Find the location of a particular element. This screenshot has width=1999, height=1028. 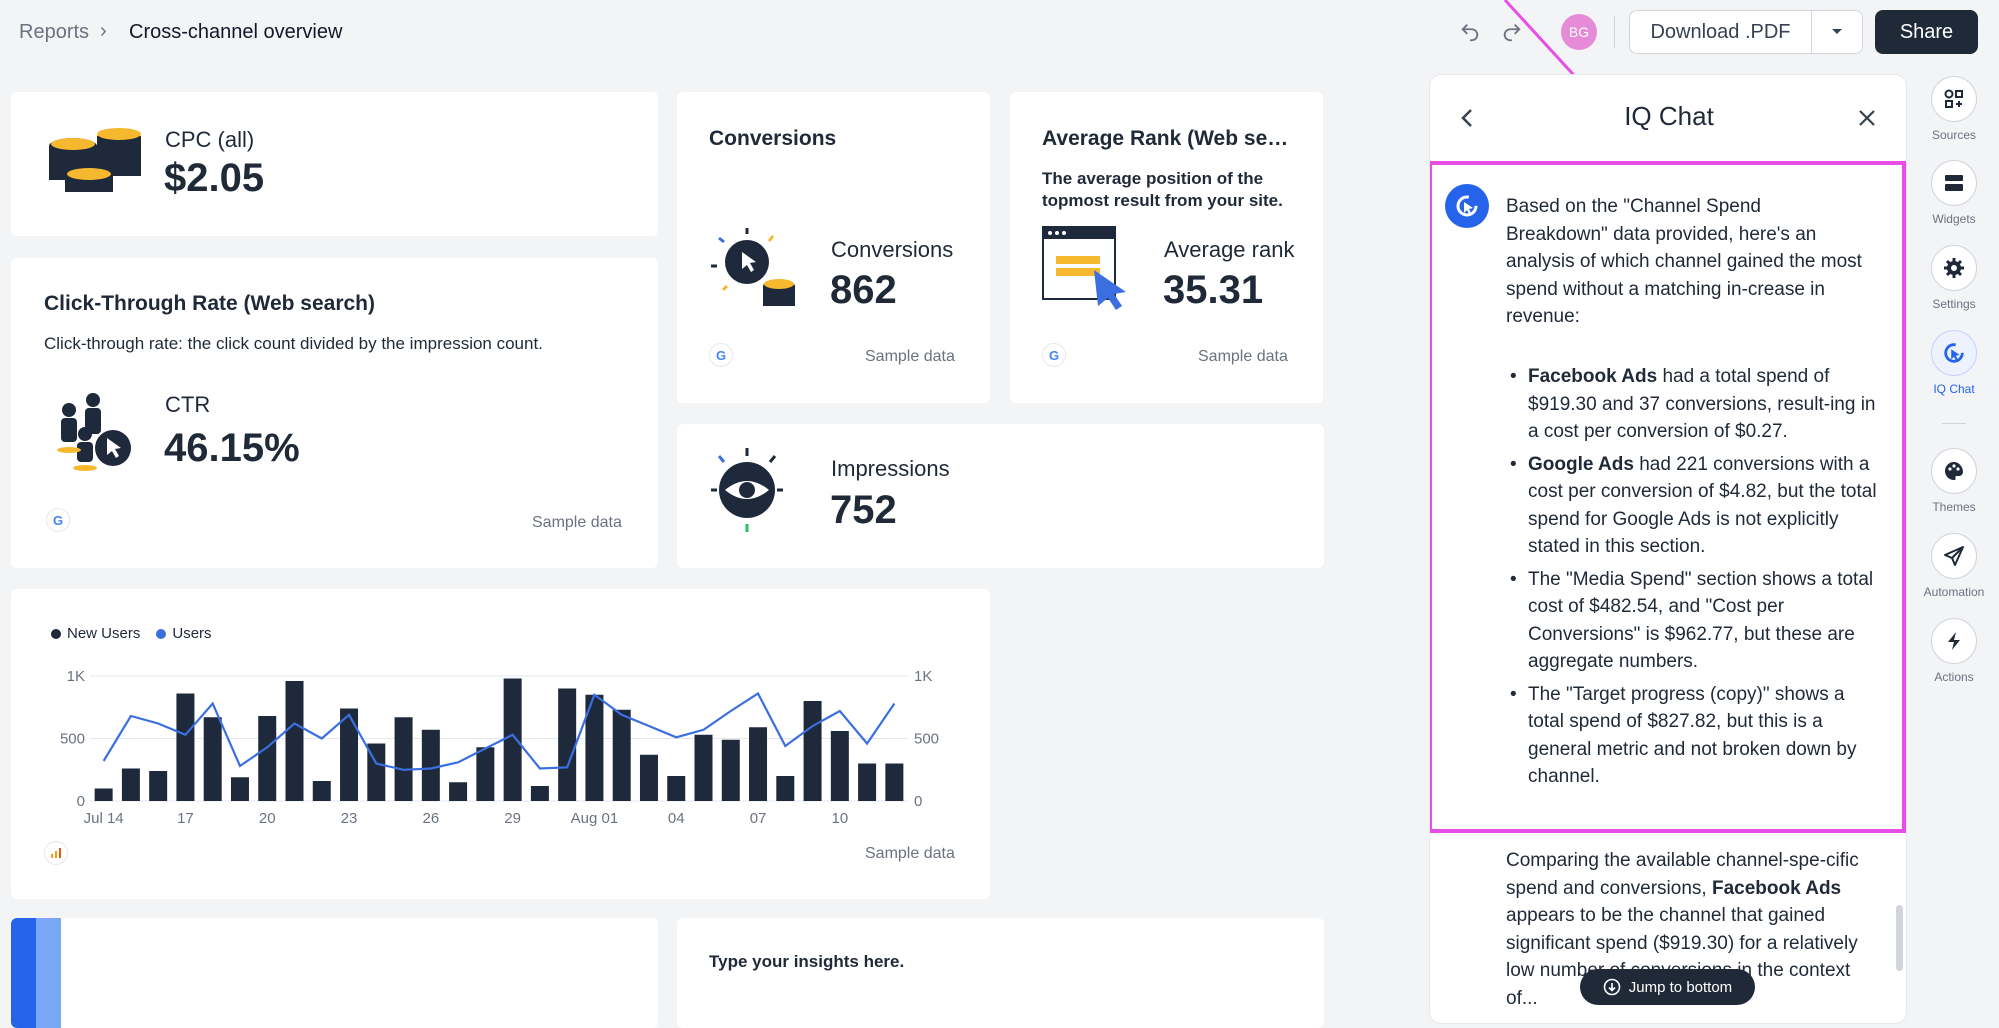

download-options-dropdown is located at coordinates (1837, 32).